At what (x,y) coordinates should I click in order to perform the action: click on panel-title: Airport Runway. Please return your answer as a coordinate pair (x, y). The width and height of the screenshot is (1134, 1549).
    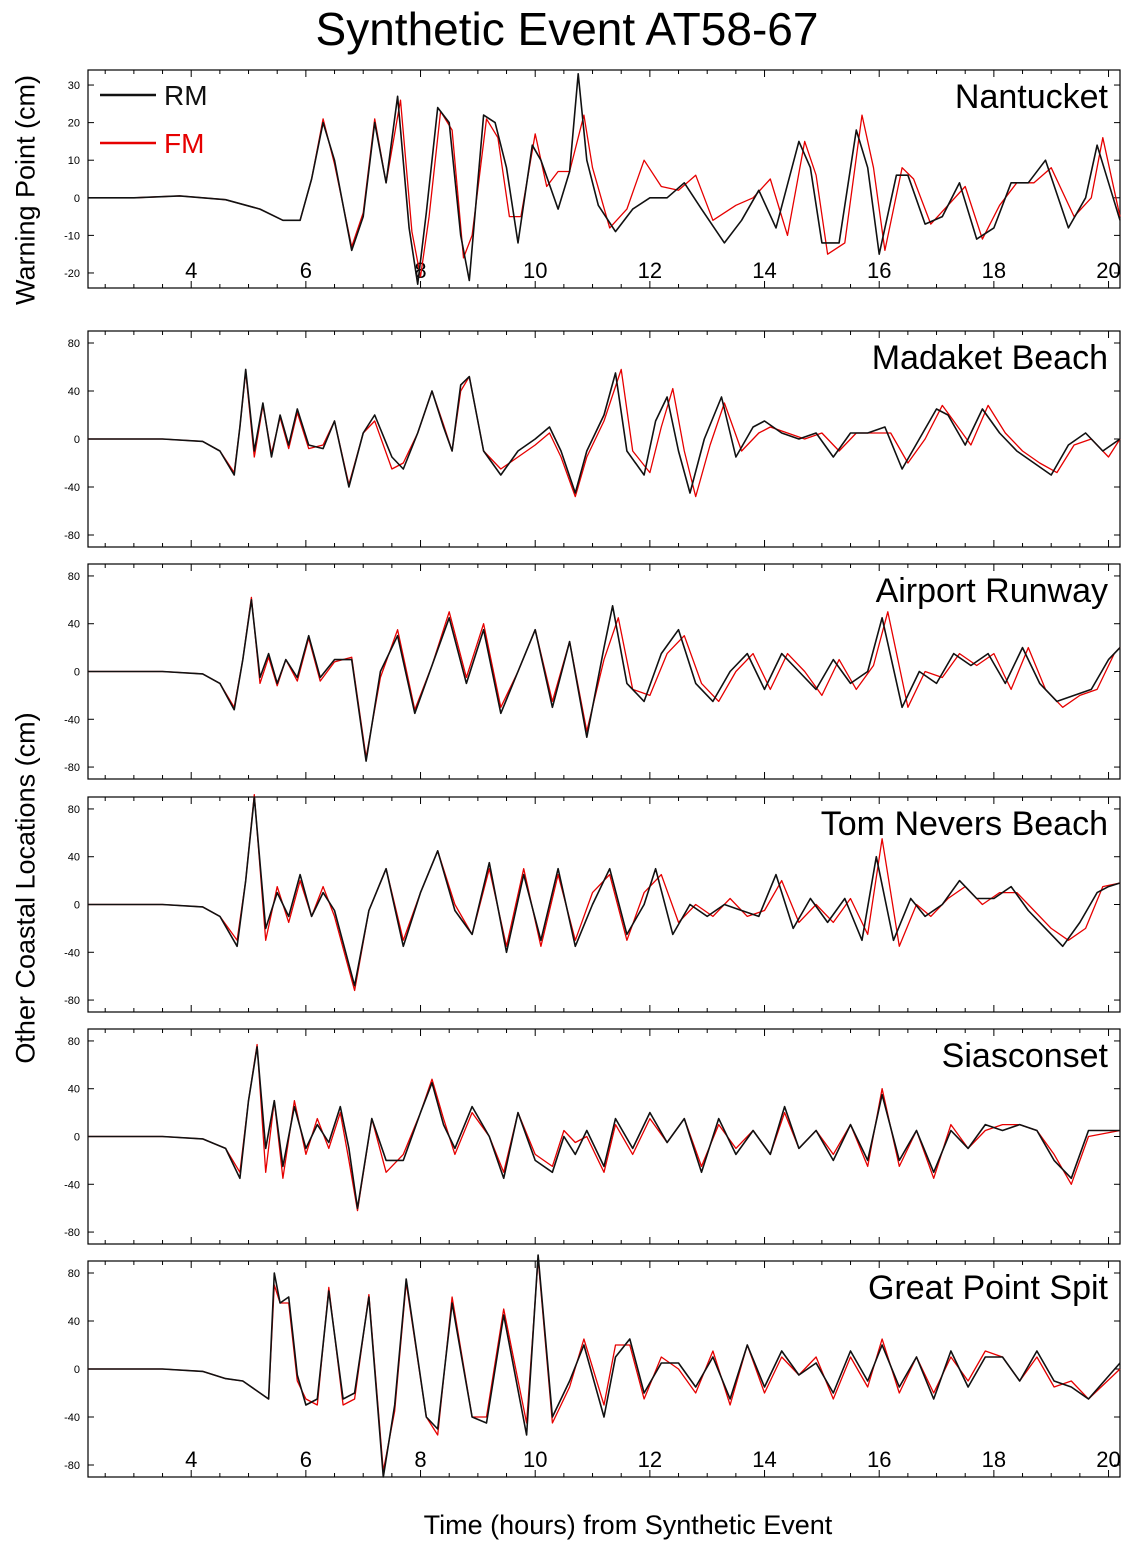
    Looking at the image, I should click on (992, 591).